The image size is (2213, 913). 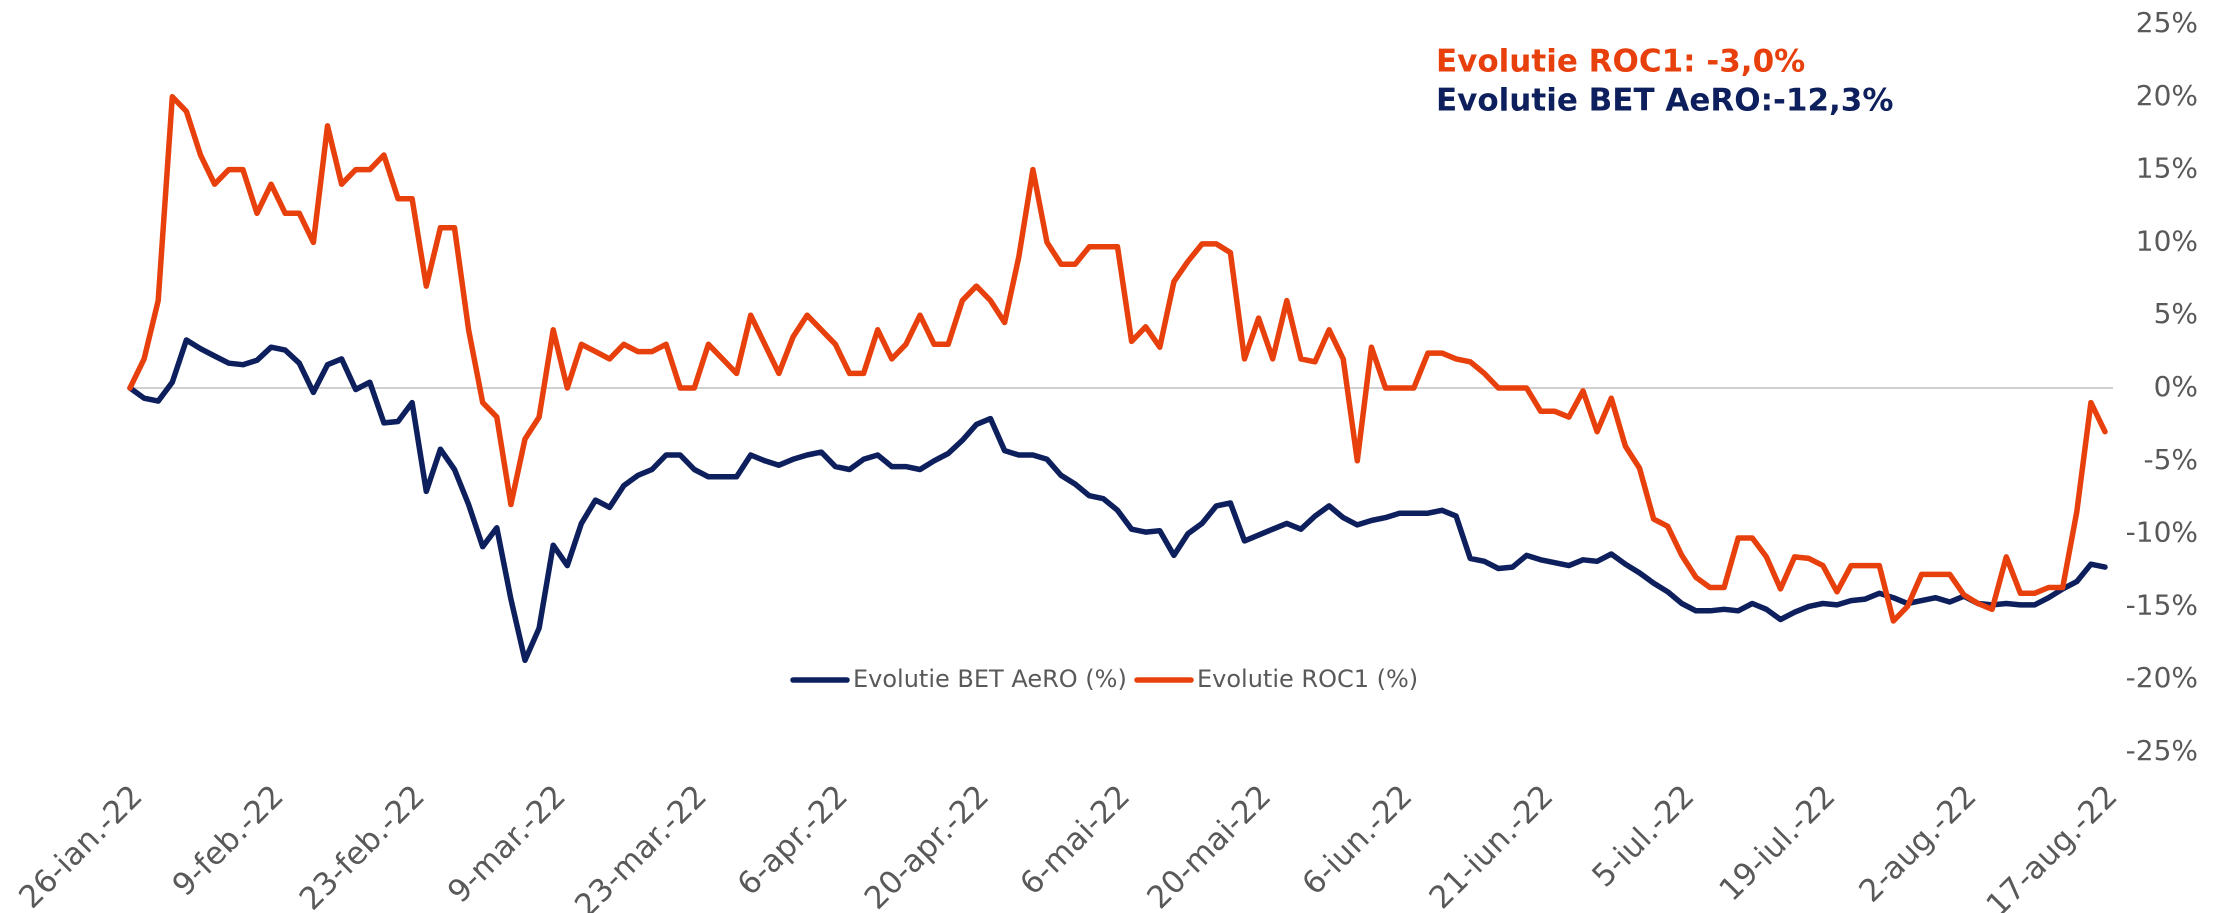 What do you see at coordinates (2162, 532) in the screenshot?
I see `y-tick-label: -10%` at bounding box center [2162, 532].